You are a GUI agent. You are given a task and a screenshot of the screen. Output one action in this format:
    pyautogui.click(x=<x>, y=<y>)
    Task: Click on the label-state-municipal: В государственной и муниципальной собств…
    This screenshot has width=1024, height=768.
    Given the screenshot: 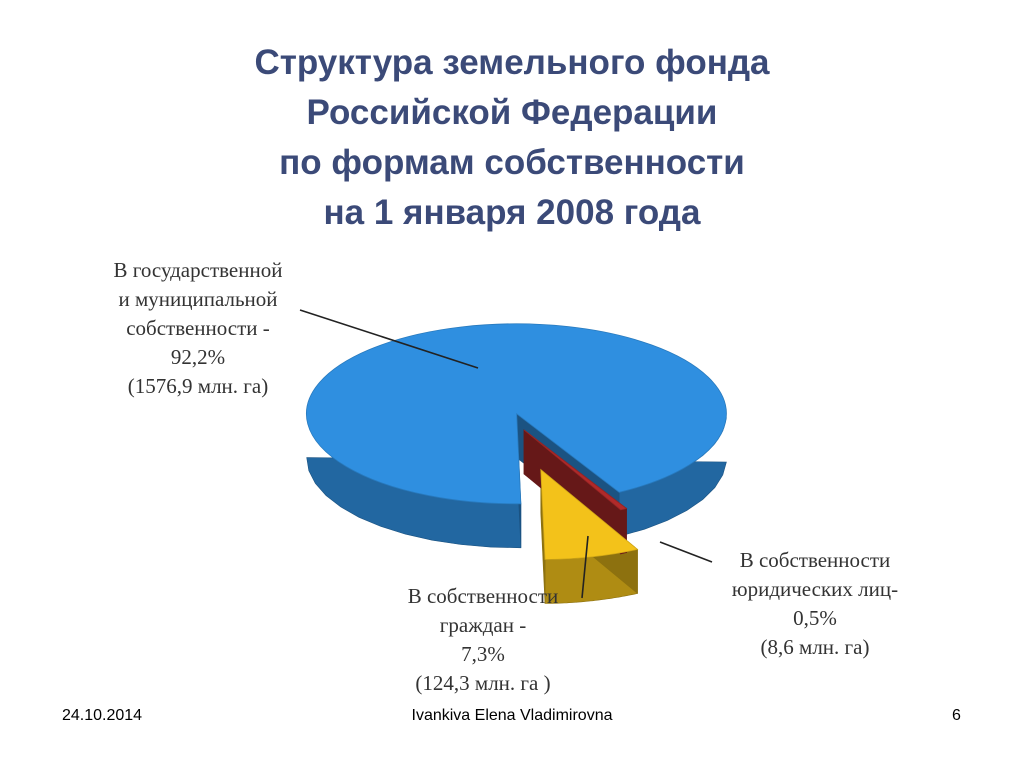 What is the action you would take?
    pyautogui.click(x=198, y=328)
    